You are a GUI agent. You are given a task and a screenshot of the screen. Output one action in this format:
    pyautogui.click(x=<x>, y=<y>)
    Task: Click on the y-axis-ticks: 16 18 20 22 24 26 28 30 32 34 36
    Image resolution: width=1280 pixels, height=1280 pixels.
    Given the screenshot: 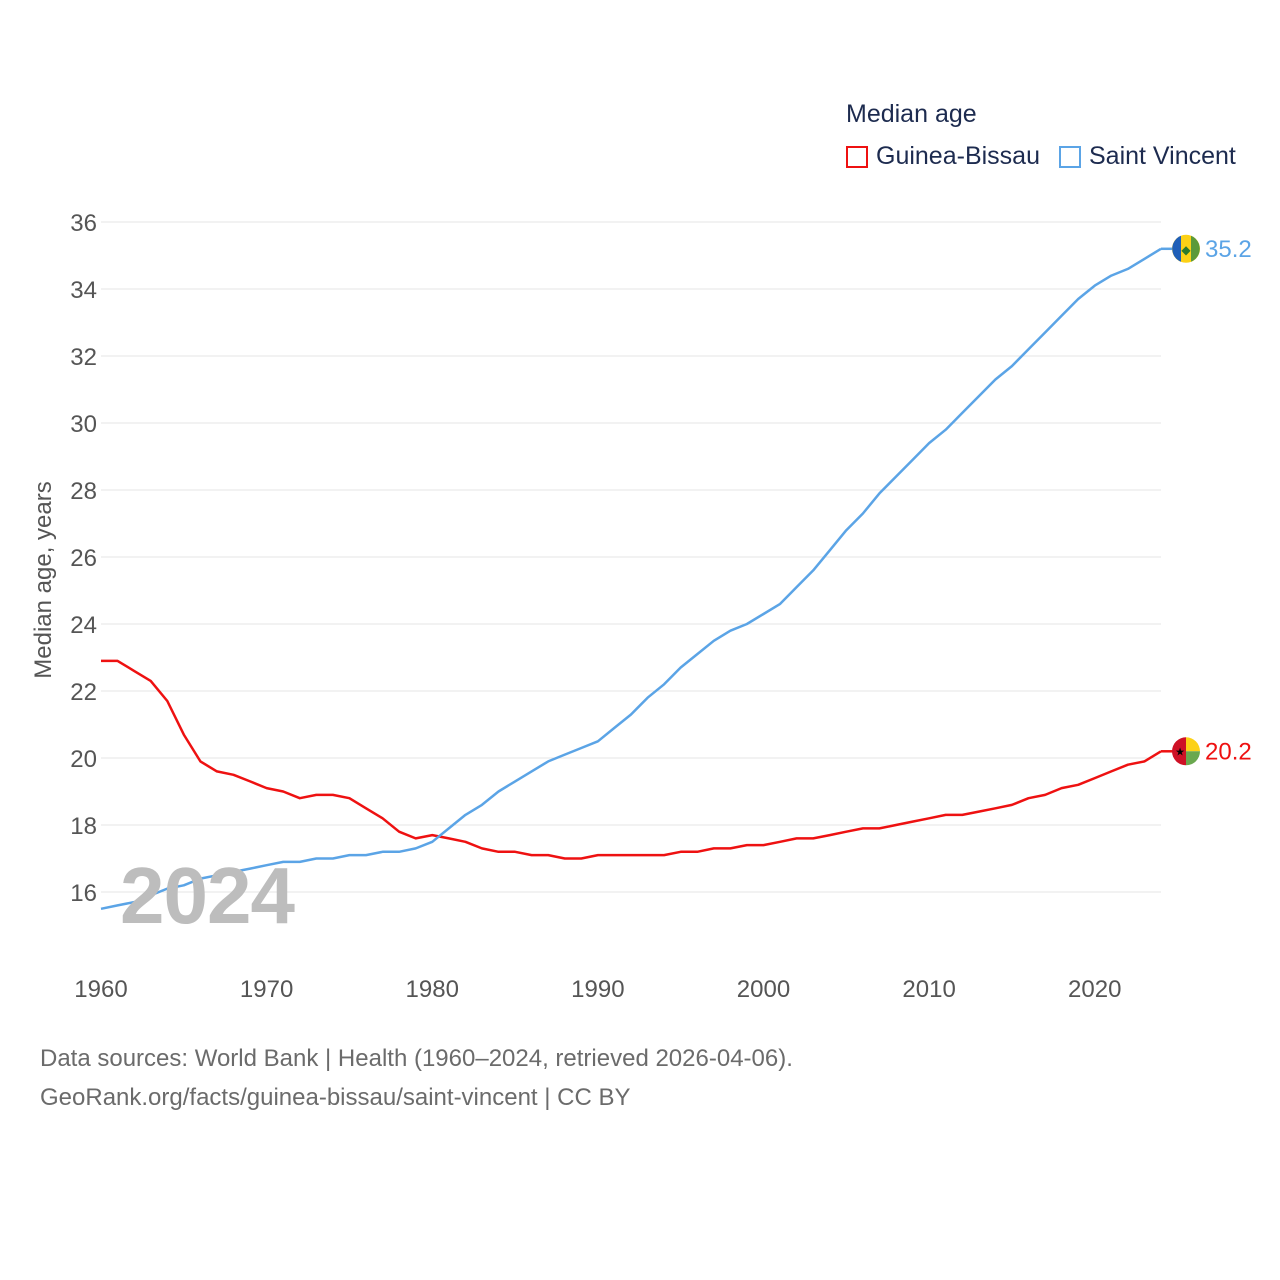 What is the action you would take?
    pyautogui.click(x=83, y=558)
    